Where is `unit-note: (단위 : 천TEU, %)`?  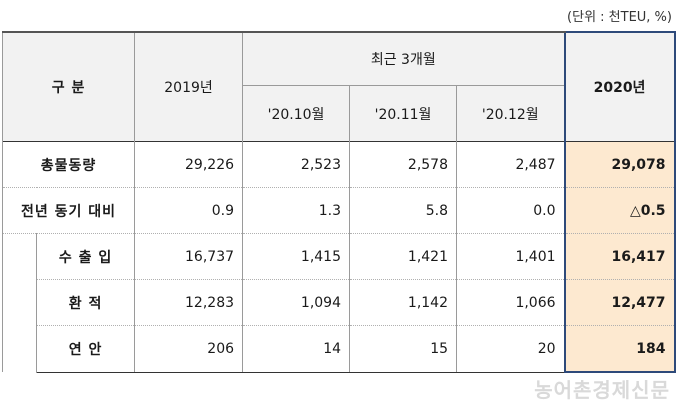
unit-note: (단위 : 천TEU, %) is located at coordinates (619, 17).